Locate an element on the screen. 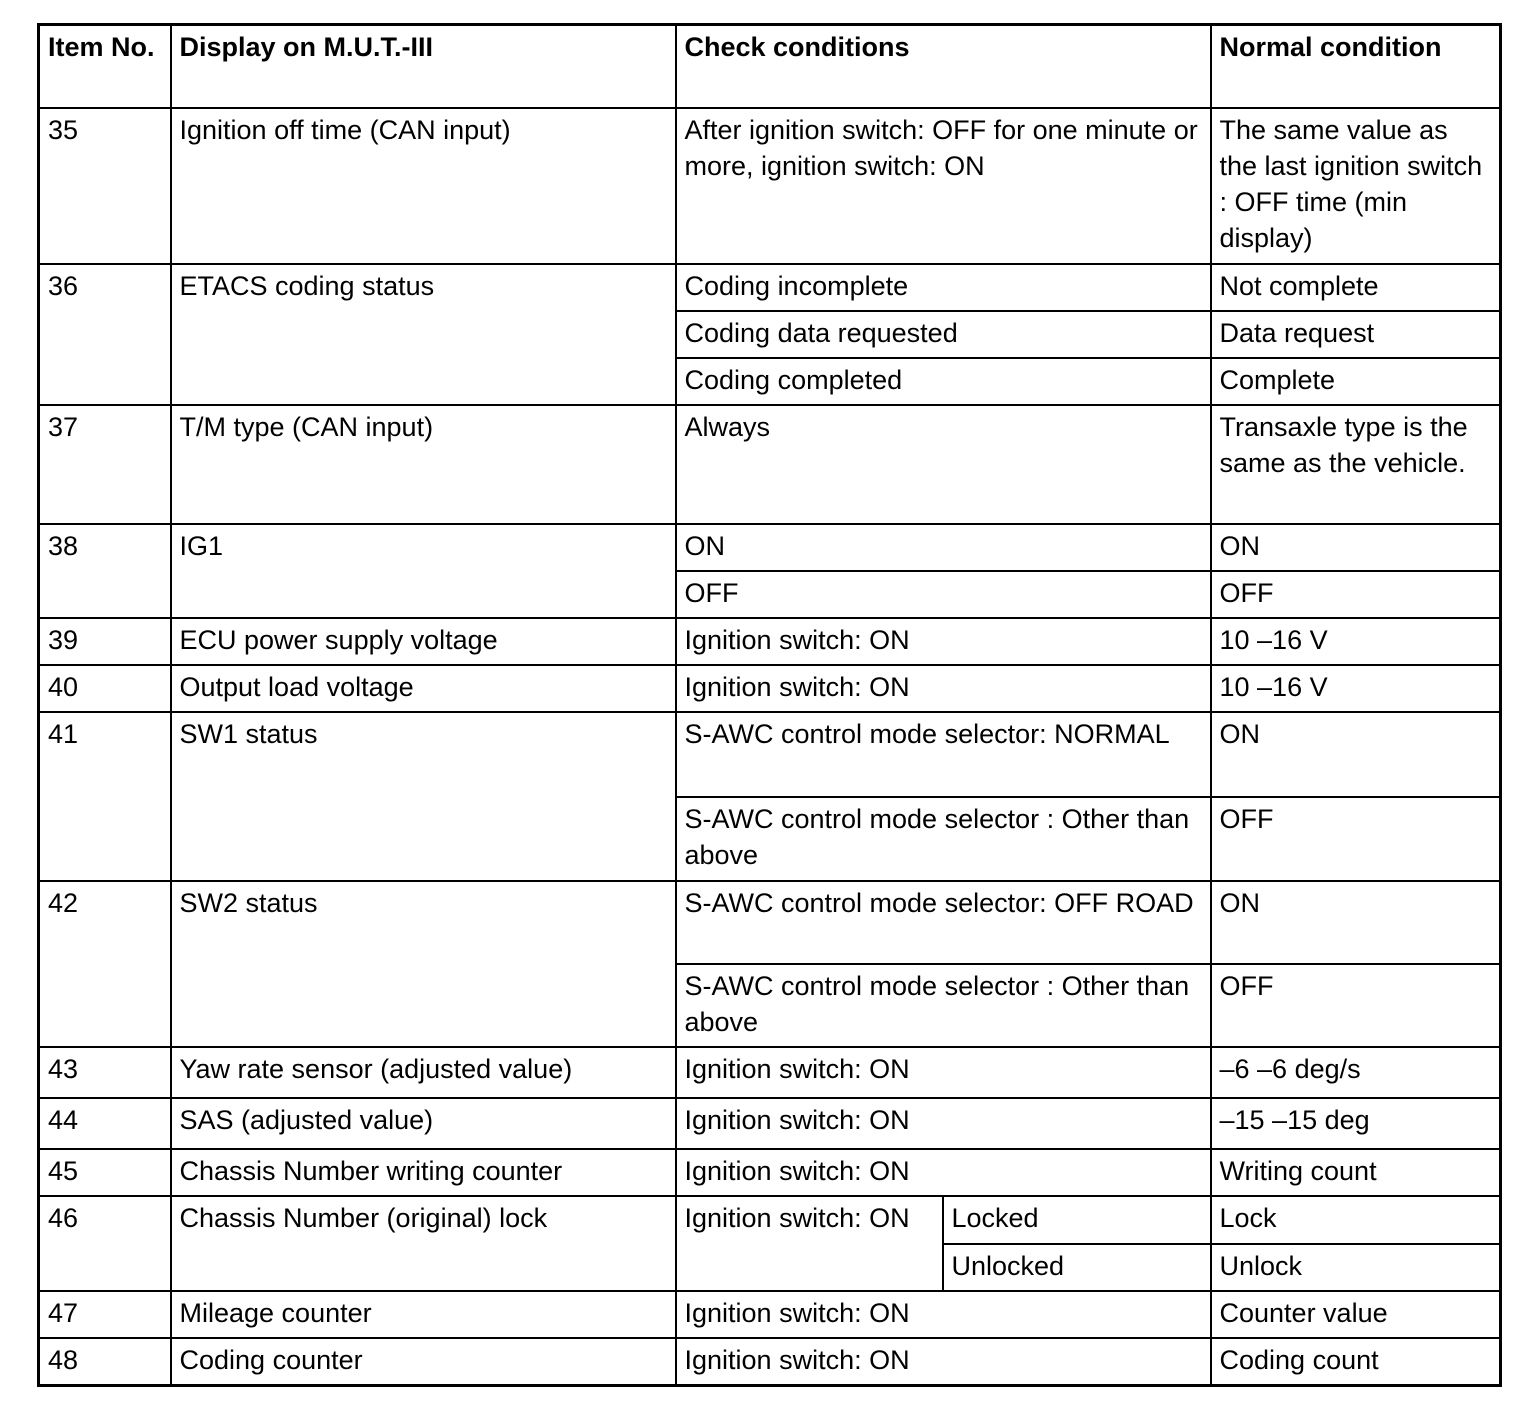 The width and height of the screenshot is (1536, 1412). display-name: SW1 status is located at coordinates (423, 796).